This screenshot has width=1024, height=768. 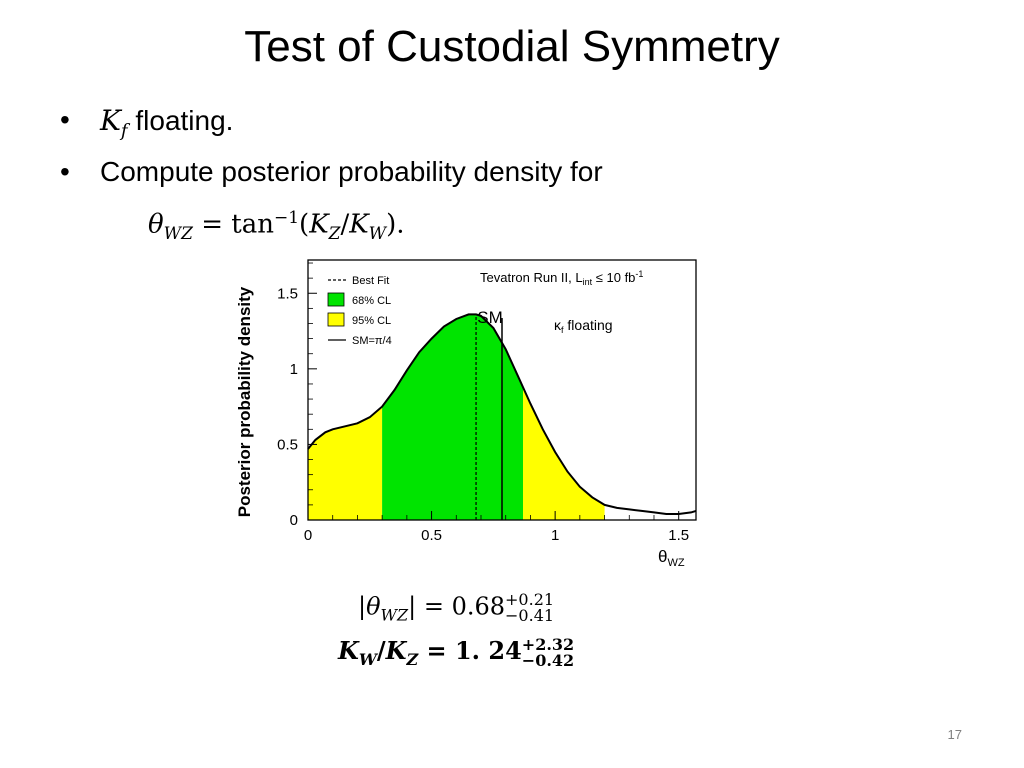 What do you see at coordinates (287, 293) in the screenshot?
I see `y-tick-label: 1.5` at bounding box center [287, 293].